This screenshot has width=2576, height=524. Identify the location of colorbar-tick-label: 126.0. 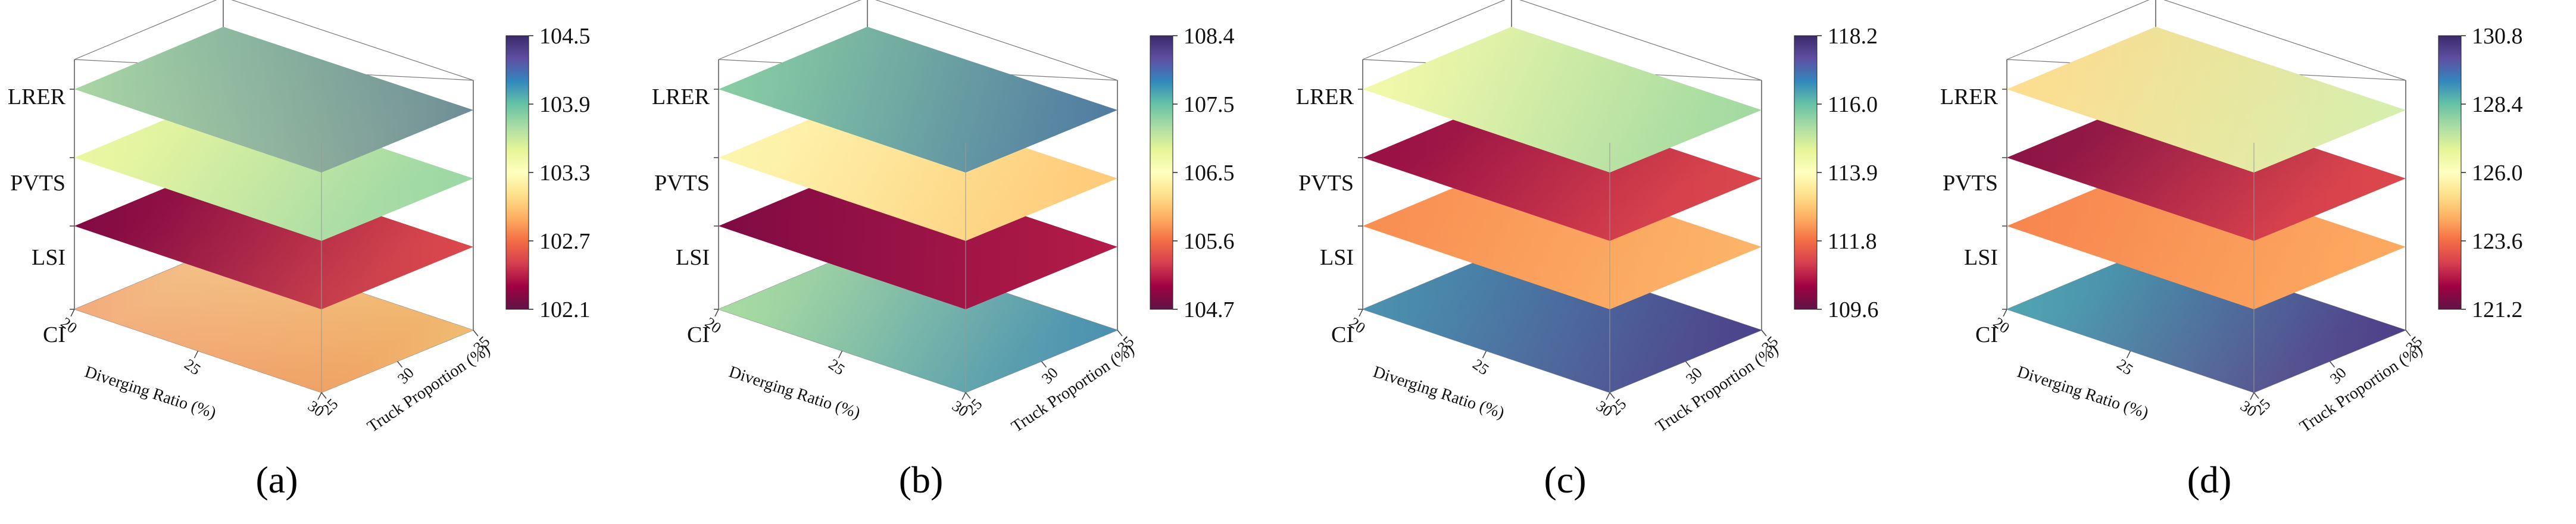
(2497, 173).